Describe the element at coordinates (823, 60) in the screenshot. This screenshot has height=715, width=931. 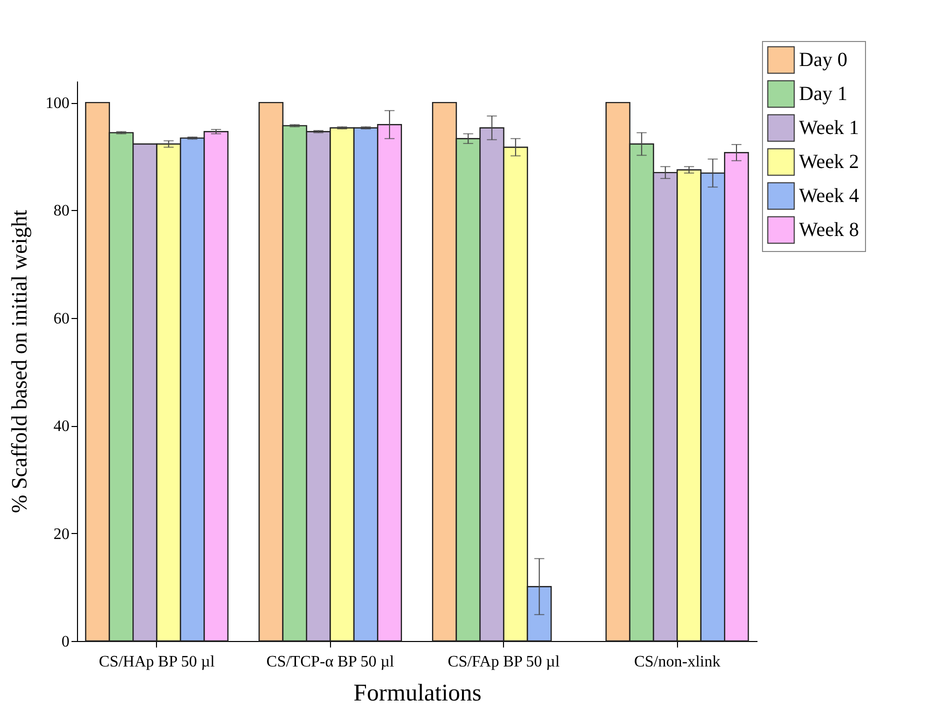
I see `legend-label: Day 0` at that location.